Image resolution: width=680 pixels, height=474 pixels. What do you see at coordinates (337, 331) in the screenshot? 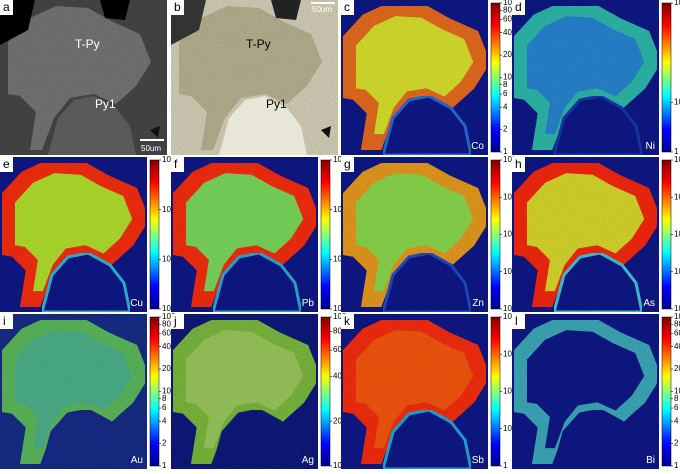
I see `colorbar-tick-label: 80` at bounding box center [337, 331].